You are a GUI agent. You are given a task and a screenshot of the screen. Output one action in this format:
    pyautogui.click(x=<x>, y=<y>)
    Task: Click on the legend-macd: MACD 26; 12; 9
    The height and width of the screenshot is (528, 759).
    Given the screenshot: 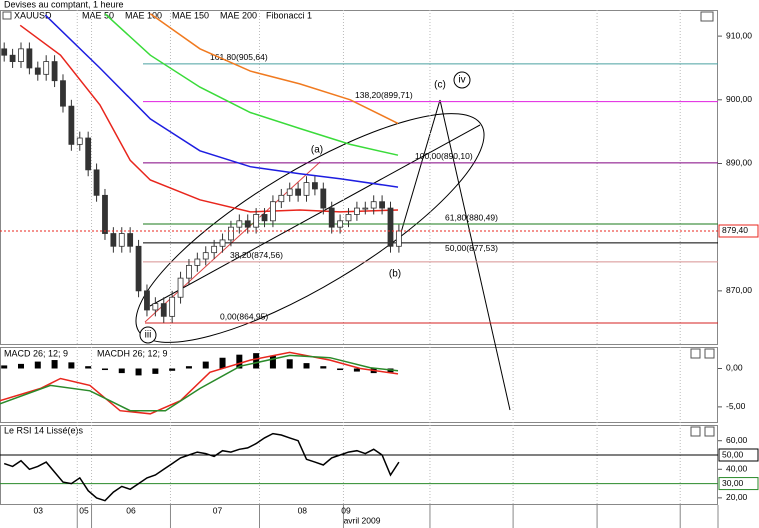 What is the action you would take?
    pyautogui.click(x=36, y=353)
    